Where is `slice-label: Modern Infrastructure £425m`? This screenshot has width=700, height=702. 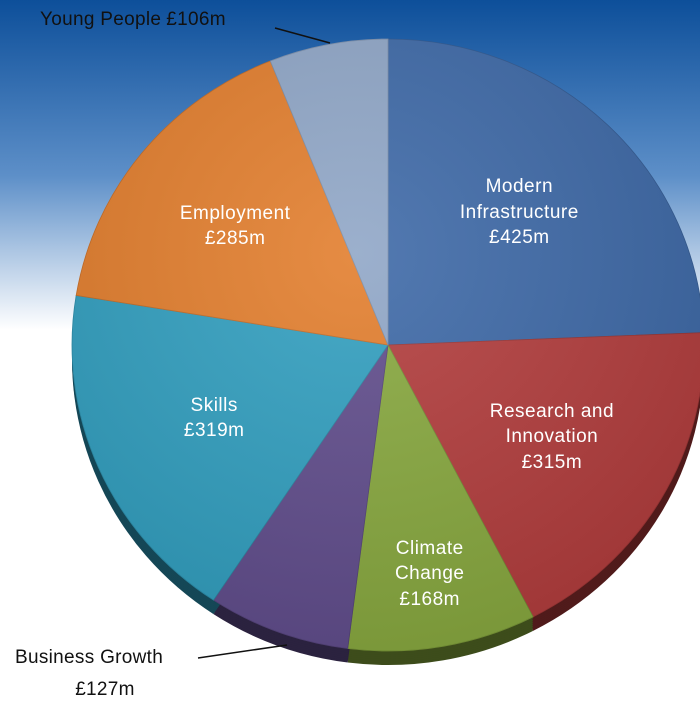
slice-label: Modern Infrastructure £425m is located at coordinates (519, 213).